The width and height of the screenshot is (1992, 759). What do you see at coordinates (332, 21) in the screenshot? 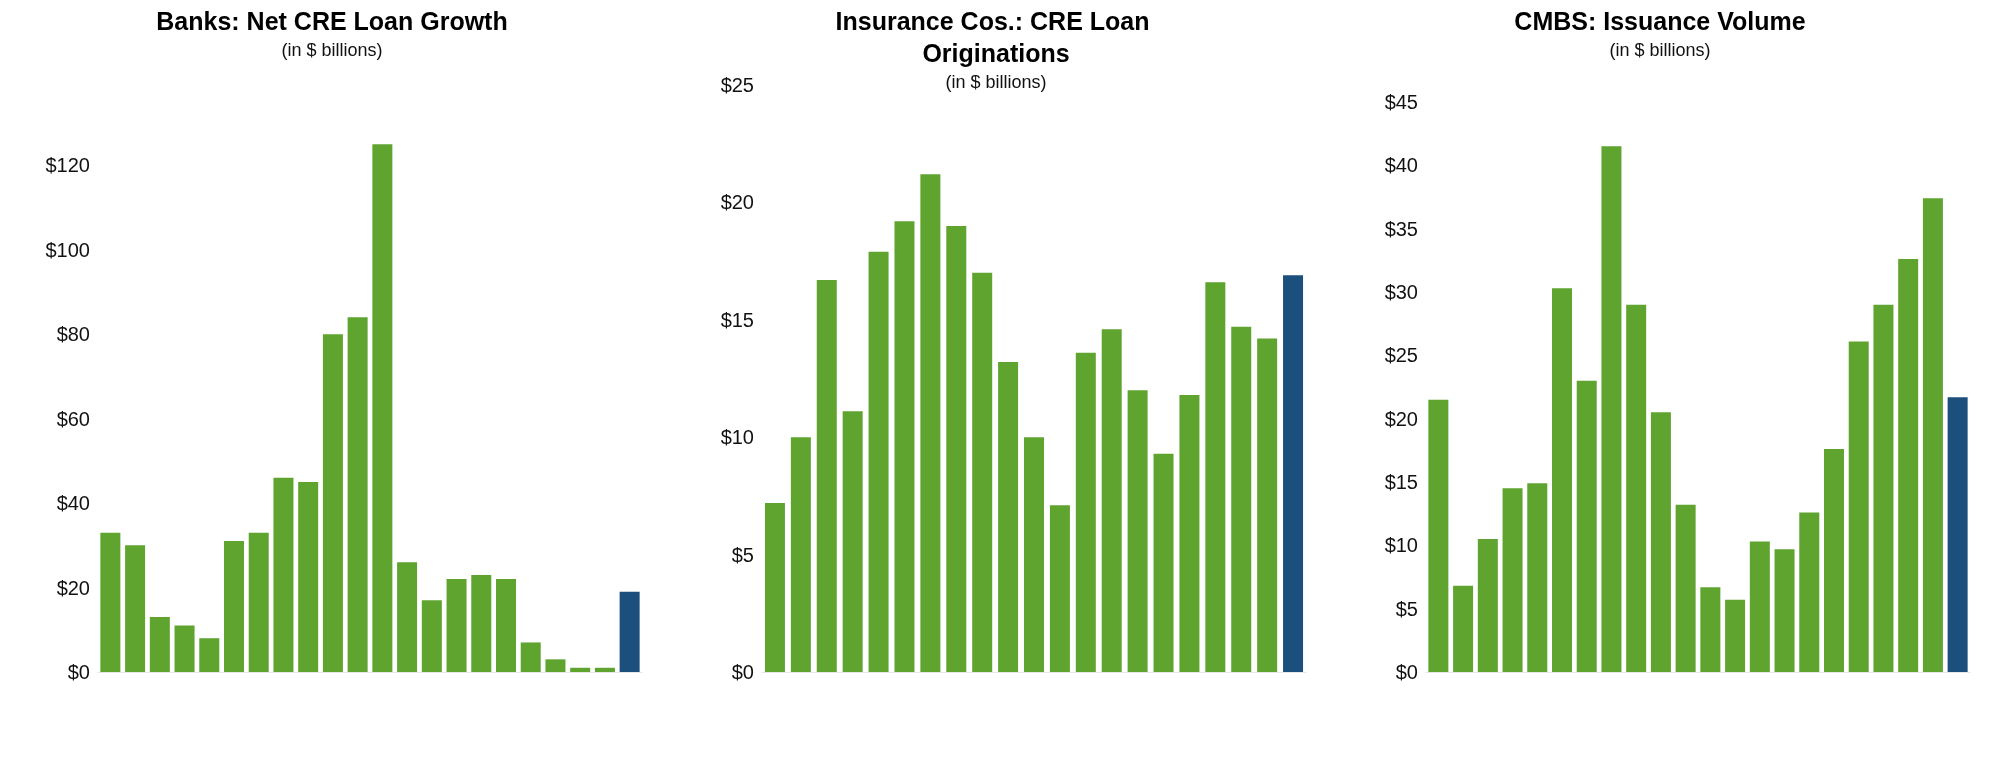
I see `chart-title: Banks: Net CRE Loan Growth` at bounding box center [332, 21].